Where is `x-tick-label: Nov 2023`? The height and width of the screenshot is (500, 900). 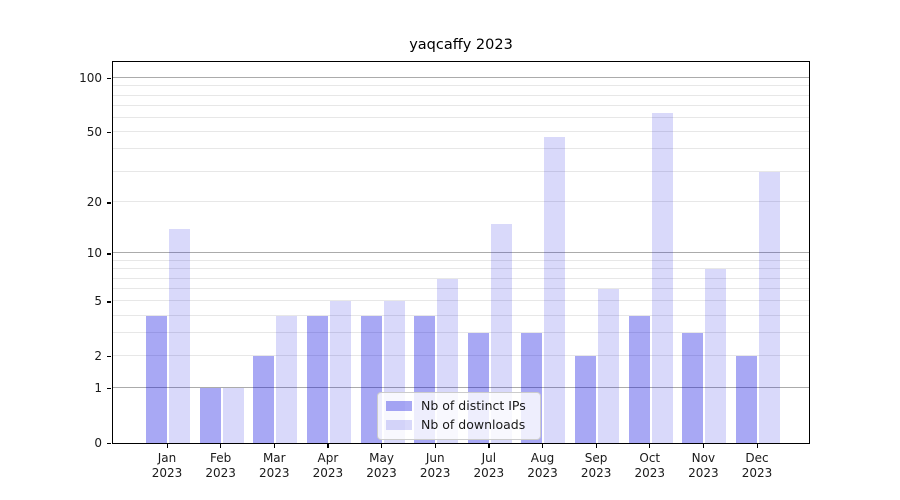 x-tick-label: Nov 2023 is located at coordinates (703, 466).